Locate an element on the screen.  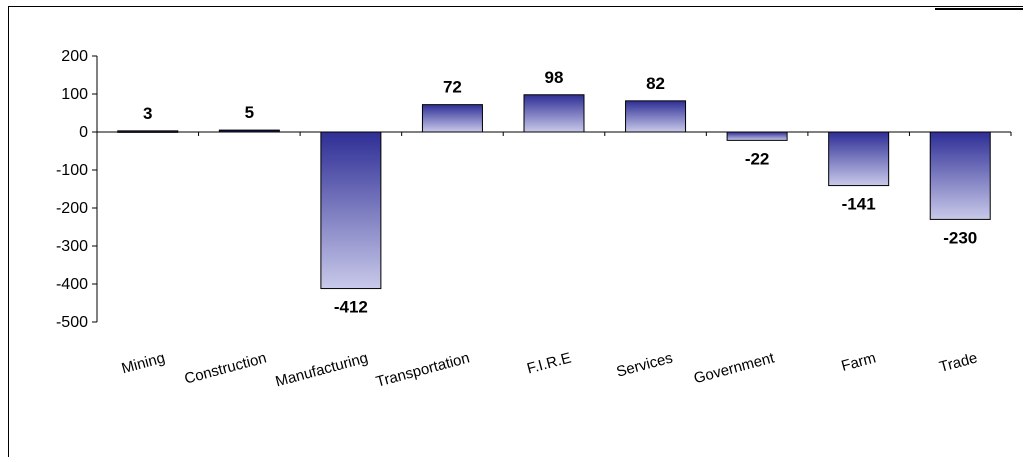
category-label: Government is located at coordinates (734, 368).